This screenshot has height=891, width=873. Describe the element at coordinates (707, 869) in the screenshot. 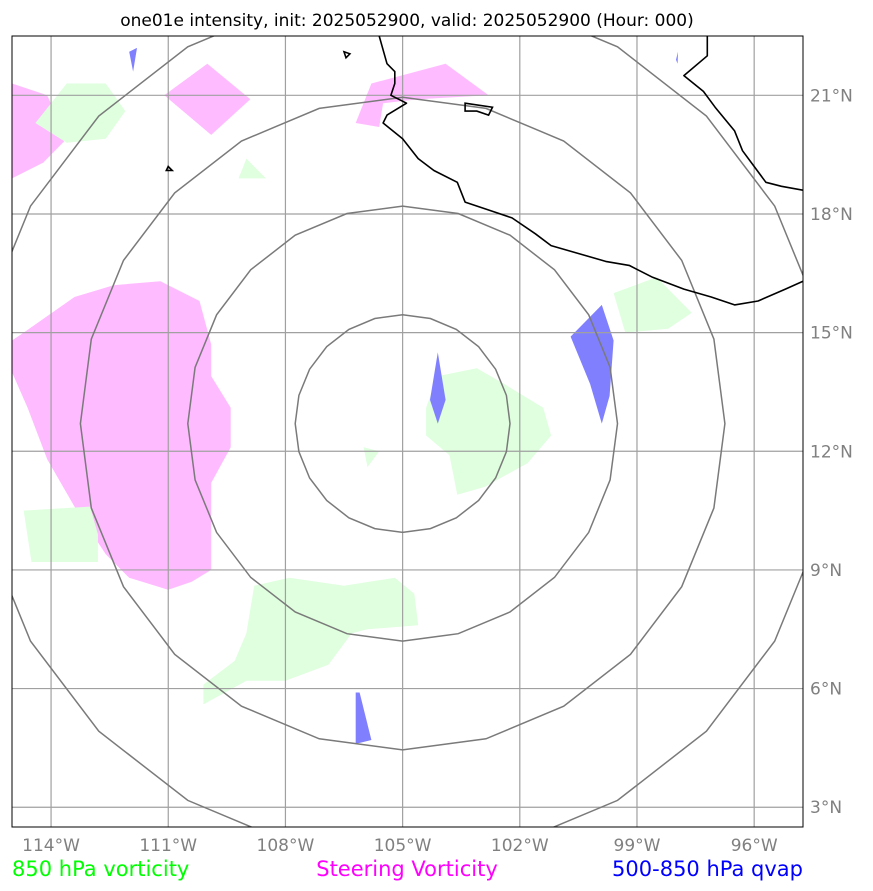

I see `legend-qvap: 500-850 hPa qvap` at that location.